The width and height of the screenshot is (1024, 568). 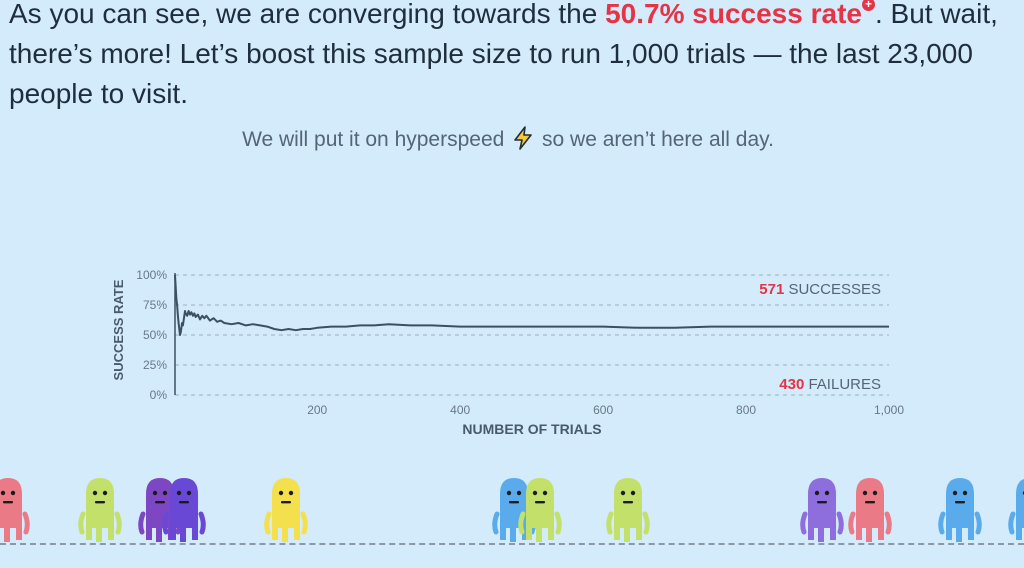 What do you see at coordinates (118, 329) in the screenshot?
I see `y-axis-label: SUCCESS RATE` at bounding box center [118, 329].